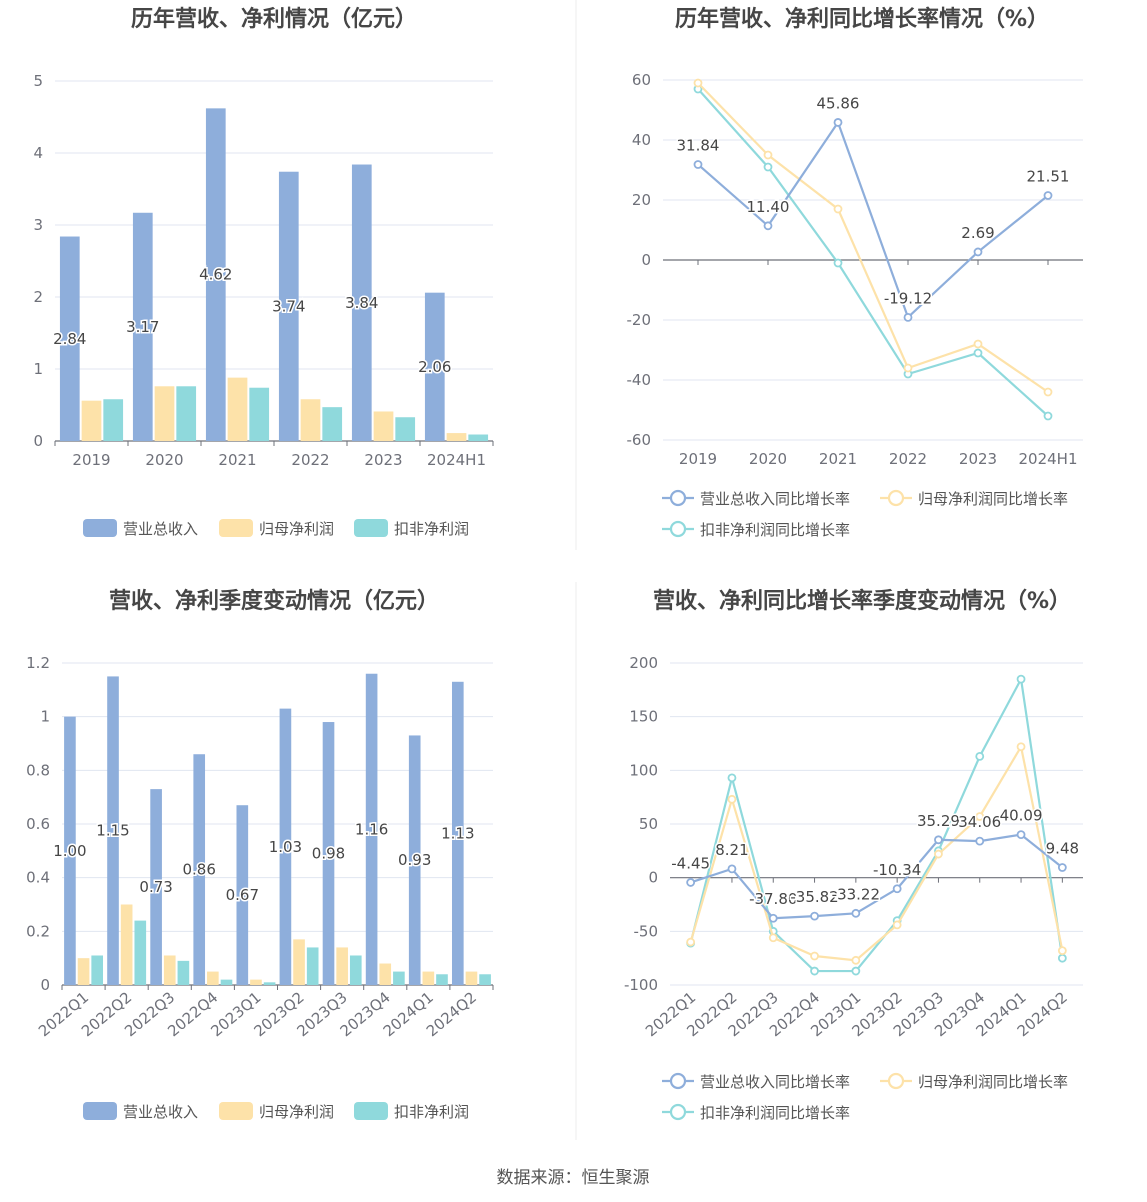 This screenshot has height=1202, width=1147. I want to click on y-tick-label: 100, so click(643, 770).